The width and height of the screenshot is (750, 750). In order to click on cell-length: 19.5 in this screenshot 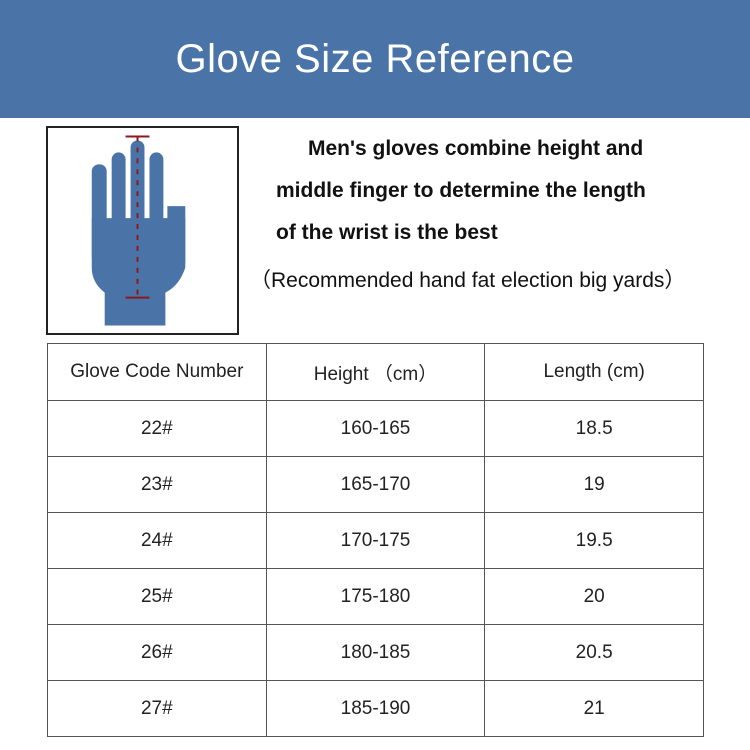, I will do `click(594, 540)`.